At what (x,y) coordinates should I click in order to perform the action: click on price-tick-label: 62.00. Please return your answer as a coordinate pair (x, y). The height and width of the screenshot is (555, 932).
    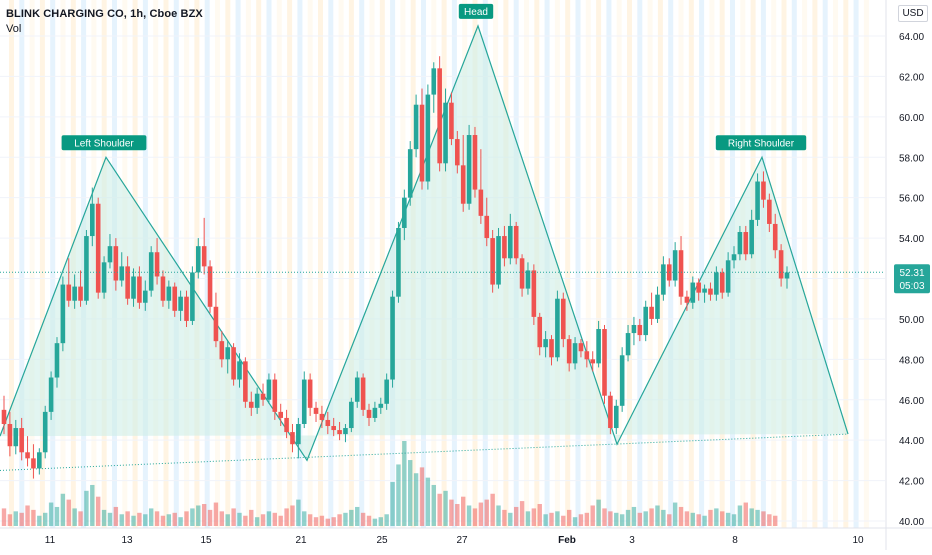
    Looking at the image, I should click on (911, 77).